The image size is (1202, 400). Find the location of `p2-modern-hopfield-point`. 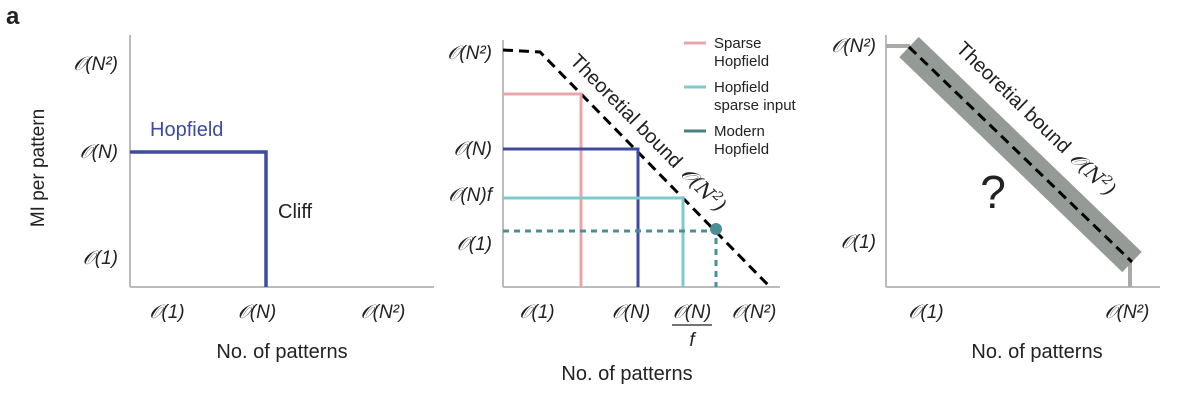

p2-modern-hopfield-point is located at coordinates (716, 229).